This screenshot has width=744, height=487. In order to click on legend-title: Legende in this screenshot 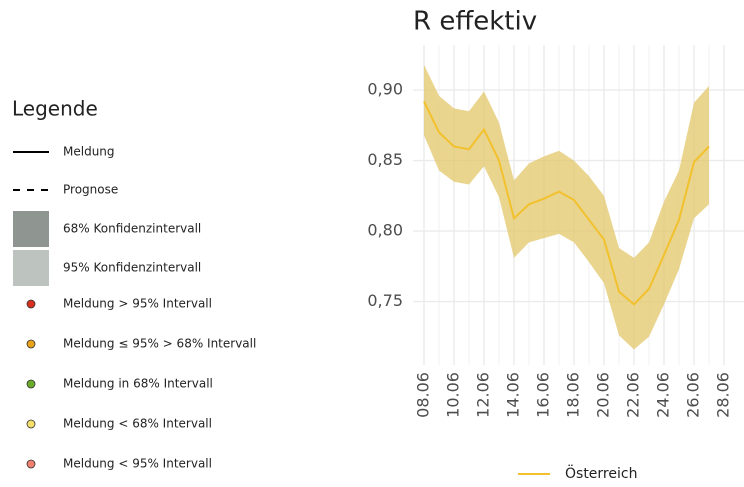, I will do `click(55, 109)`.